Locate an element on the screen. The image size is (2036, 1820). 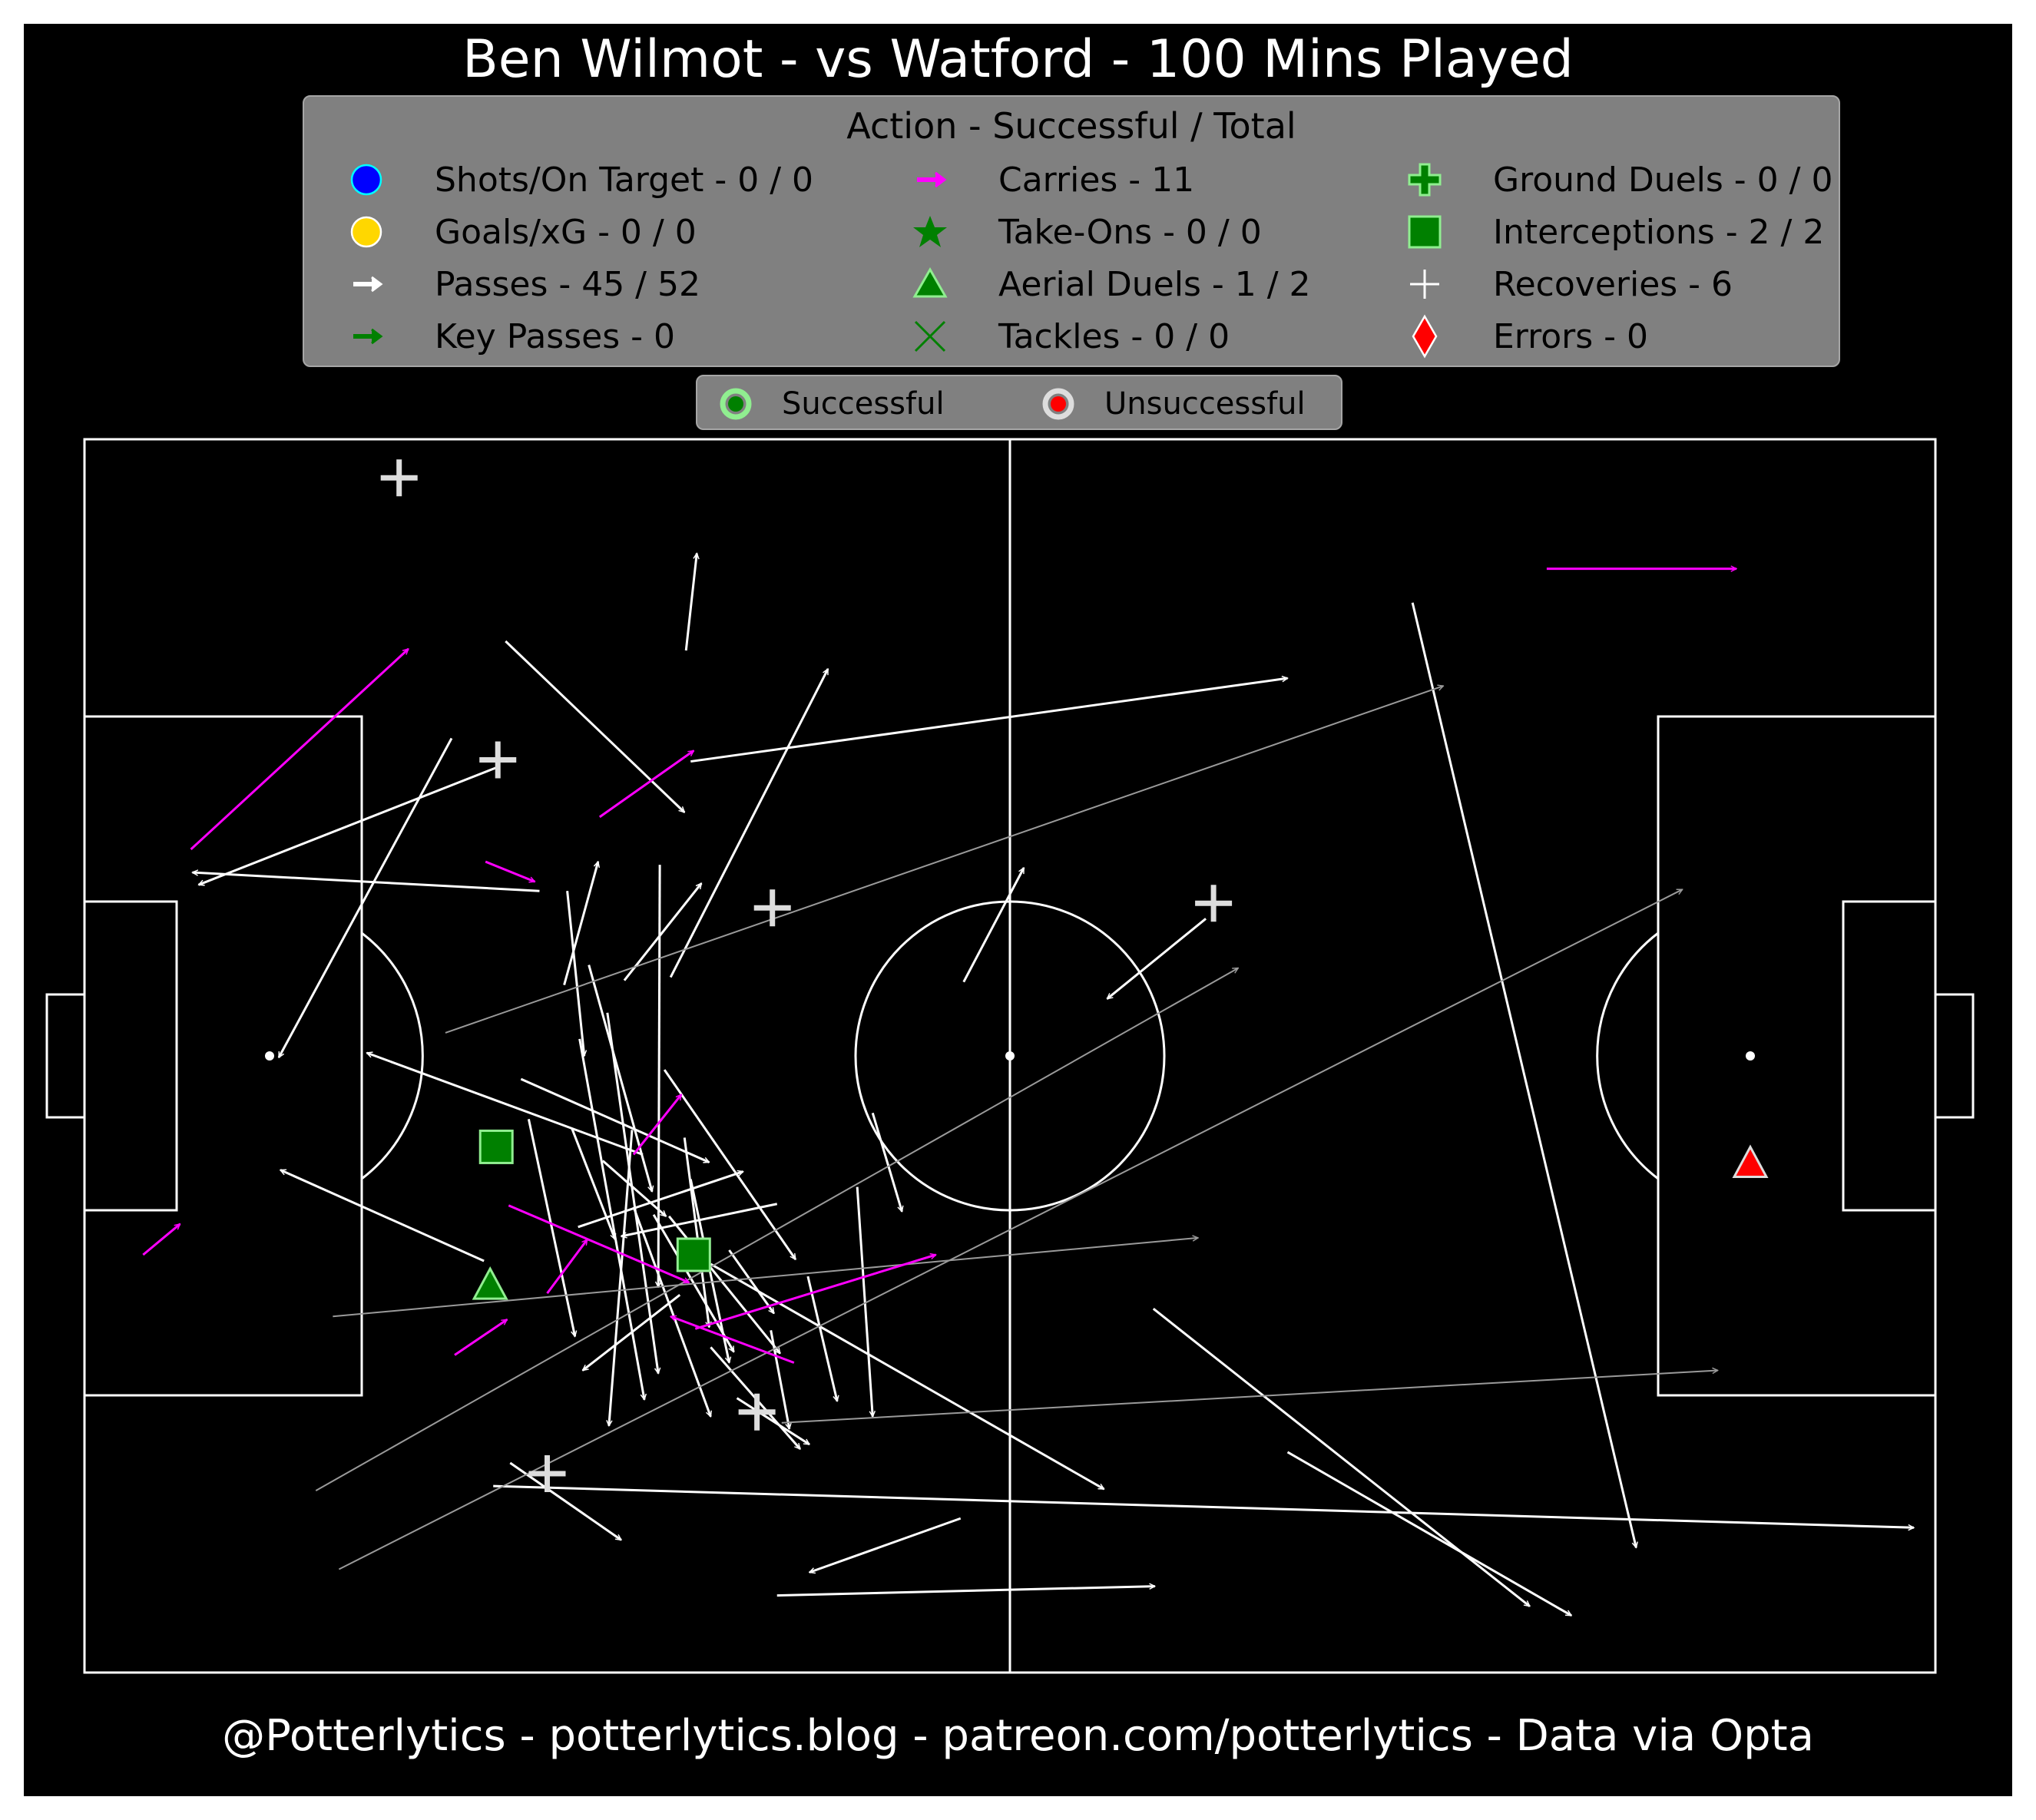
right-six-yard-box is located at coordinates (1889, 1056).